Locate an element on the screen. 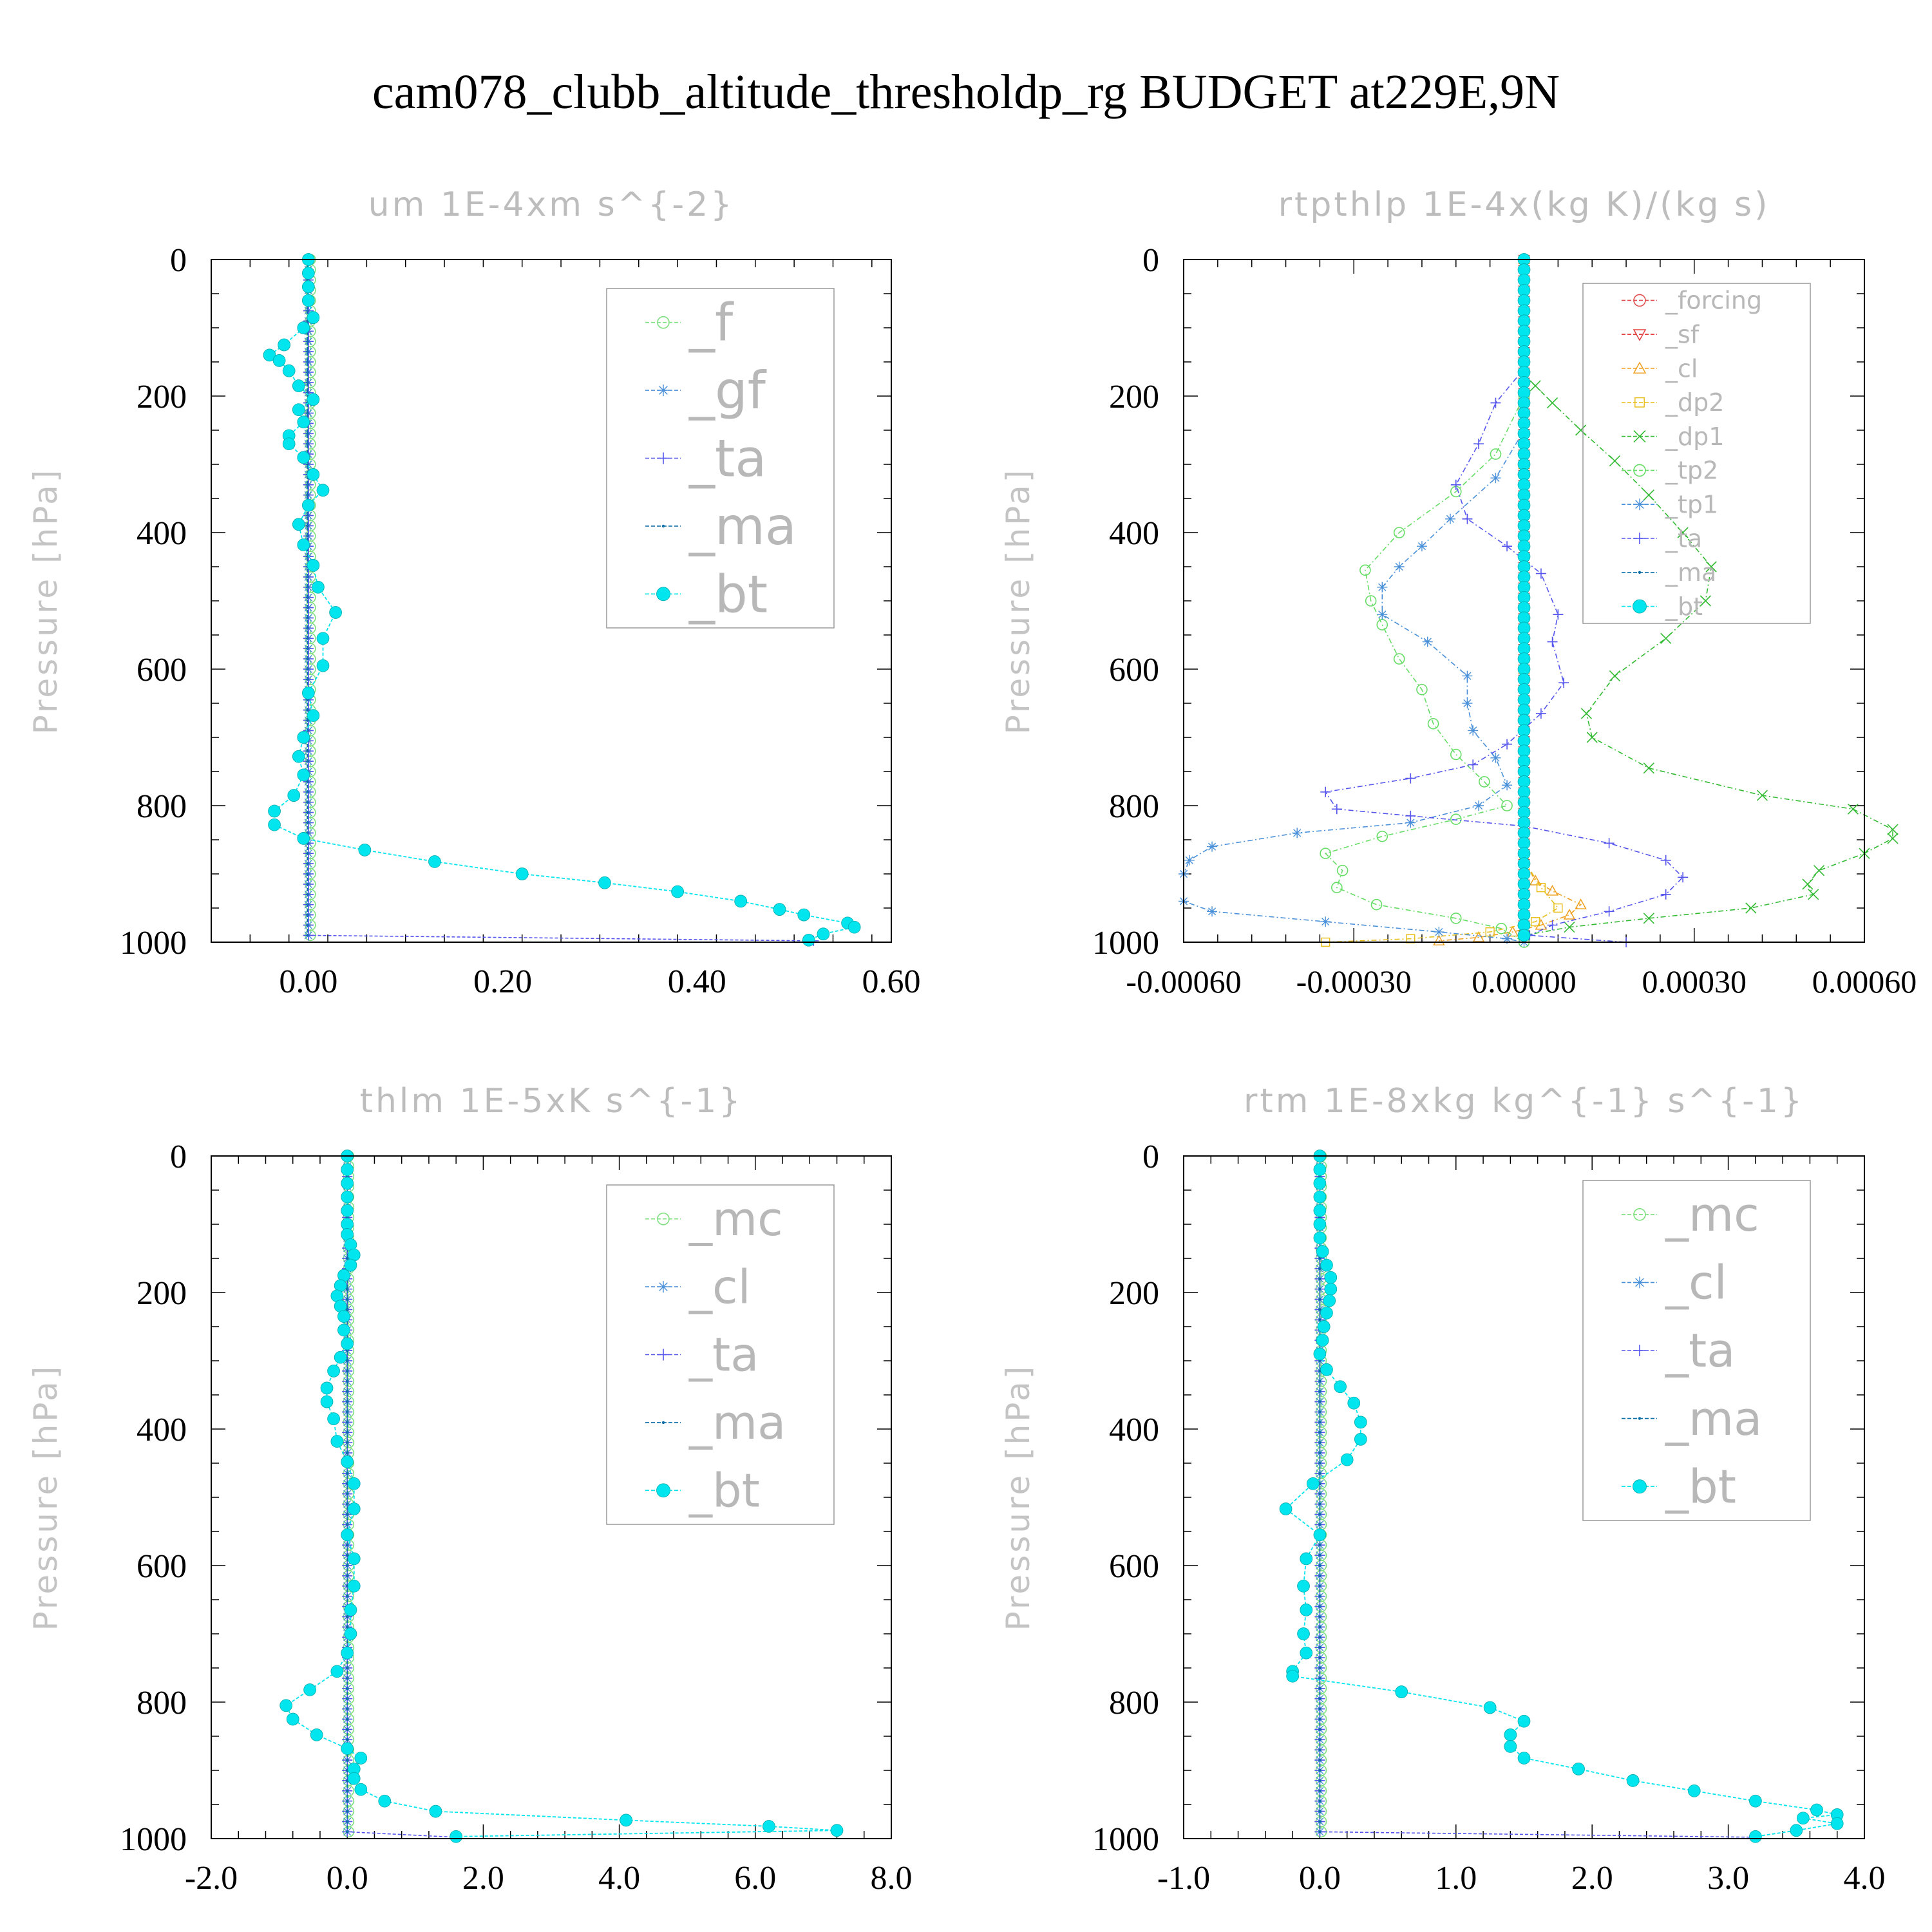  legend-item: _sf is located at coordinates (1661, 335).